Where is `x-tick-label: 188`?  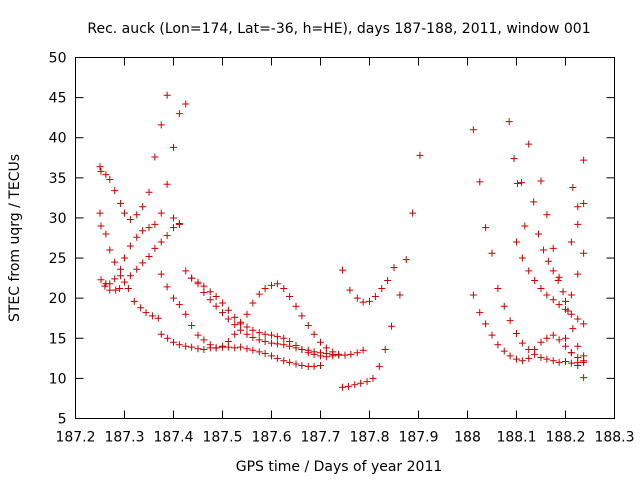 x-tick-label: 188 is located at coordinates (467, 438).